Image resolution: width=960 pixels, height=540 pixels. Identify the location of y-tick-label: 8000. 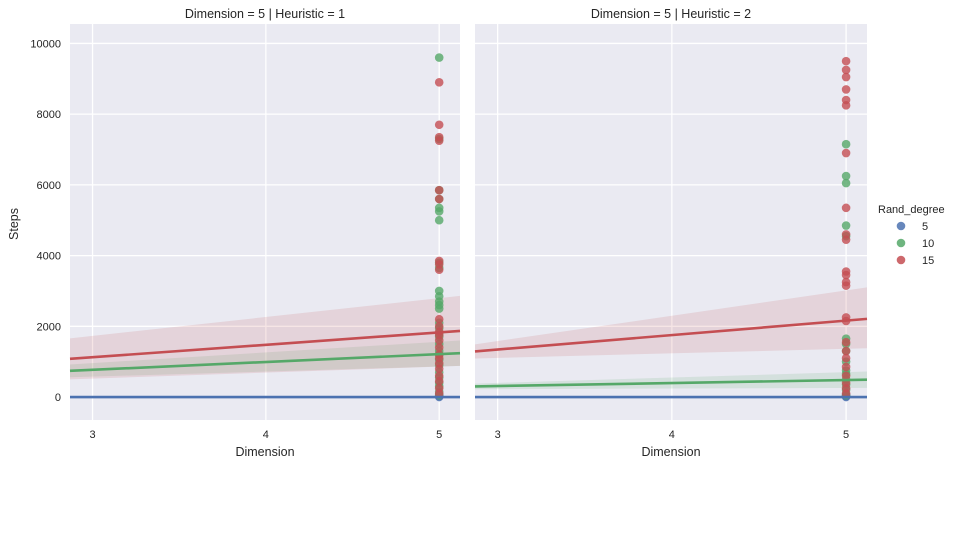
(49, 115).